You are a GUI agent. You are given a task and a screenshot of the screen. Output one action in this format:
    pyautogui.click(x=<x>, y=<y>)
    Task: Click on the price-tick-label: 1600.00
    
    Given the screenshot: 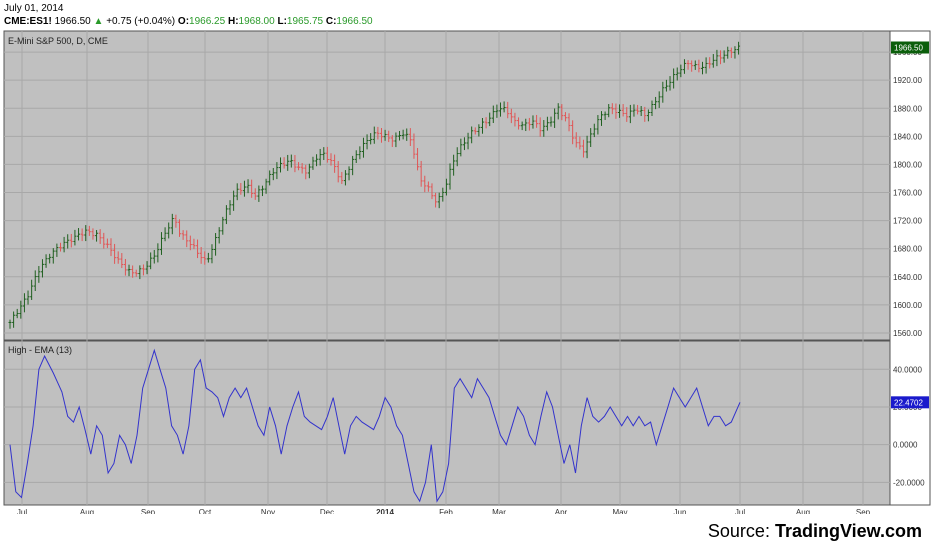 What is the action you would take?
    pyautogui.click(x=907, y=305)
    